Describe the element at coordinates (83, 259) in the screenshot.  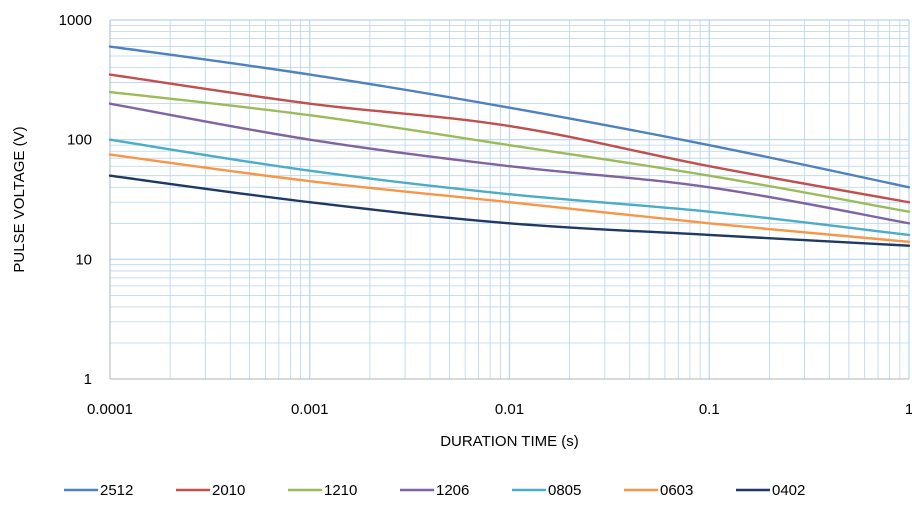
I see `y-tick-label: 10` at that location.